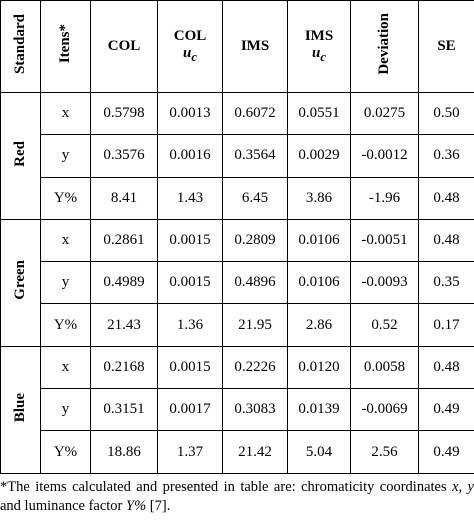 The image size is (474, 520). What do you see at coordinates (194, 57) in the screenshot?
I see `header-subscript: c` at bounding box center [194, 57].